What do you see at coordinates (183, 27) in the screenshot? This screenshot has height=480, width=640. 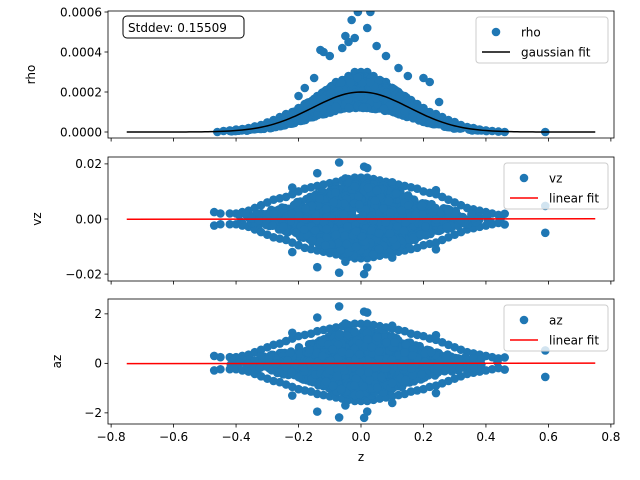 I see `stddev-annotation: Stddev: 0.15509` at bounding box center [183, 27].